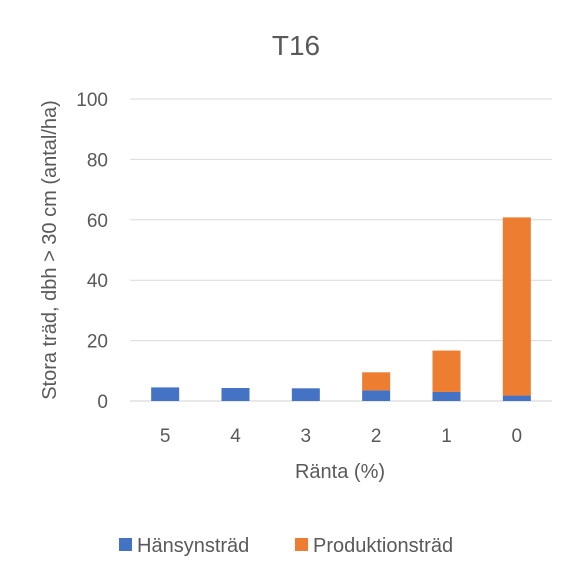 This screenshot has height=580, width=580. Describe the element at coordinates (97, 221) in the screenshot. I see `y-tick-label: 60` at that location.